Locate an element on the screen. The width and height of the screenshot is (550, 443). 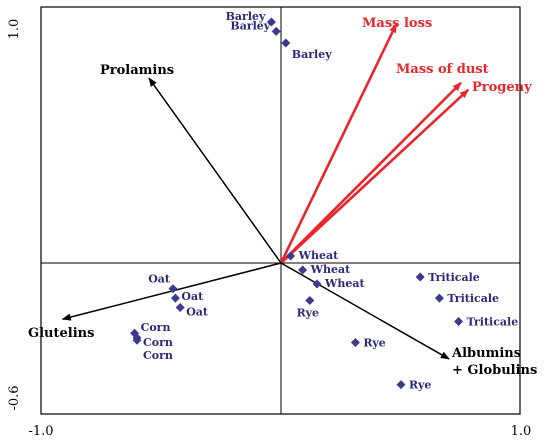
y-tick-label: -0.6 is located at coordinates (14, 397).